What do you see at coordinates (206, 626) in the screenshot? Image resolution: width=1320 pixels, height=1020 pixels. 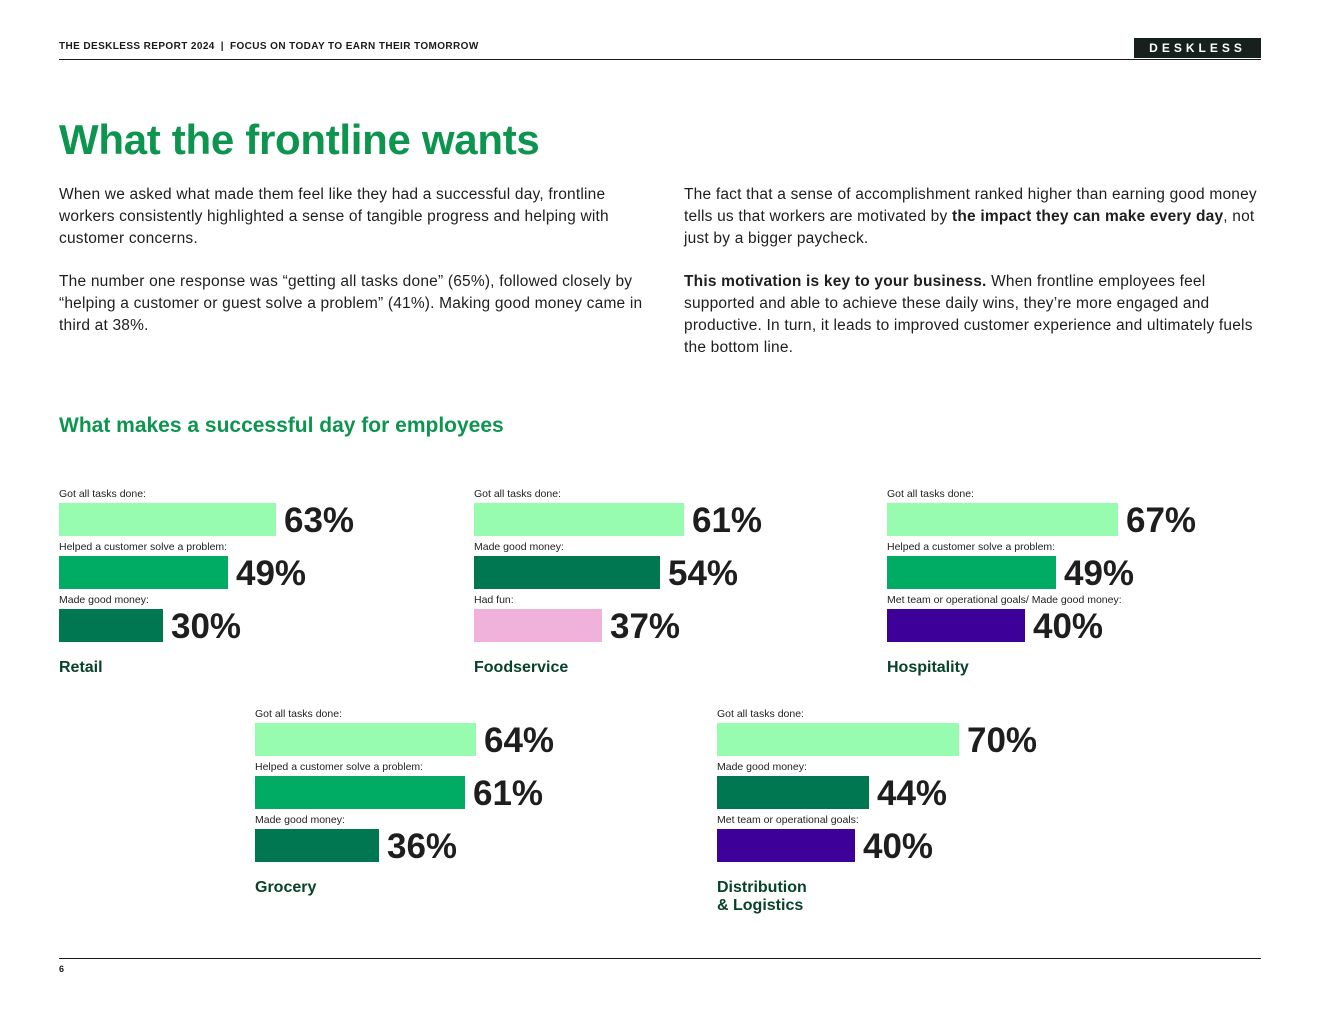 I see `bar-value-label: 30%` at bounding box center [206, 626].